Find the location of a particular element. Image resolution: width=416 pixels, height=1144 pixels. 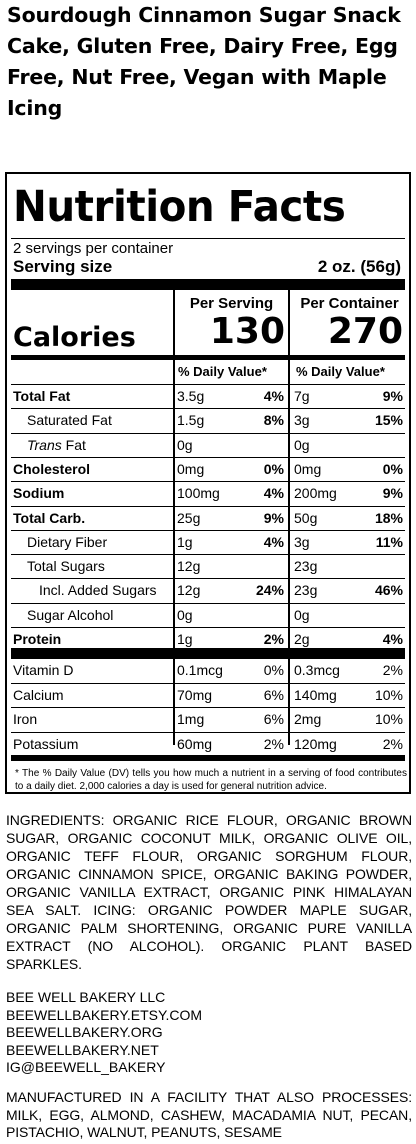

nutrient-name: Cholesterol is located at coordinates (52, 468).